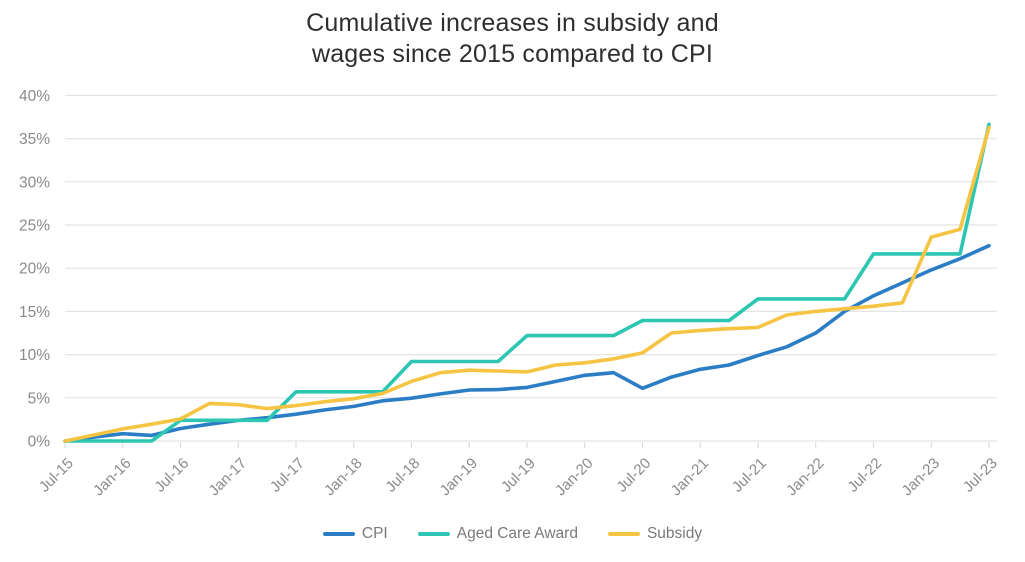 The height and width of the screenshot is (562, 1025). I want to click on x-axis-tick-label: Jul-19, so click(518, 475).